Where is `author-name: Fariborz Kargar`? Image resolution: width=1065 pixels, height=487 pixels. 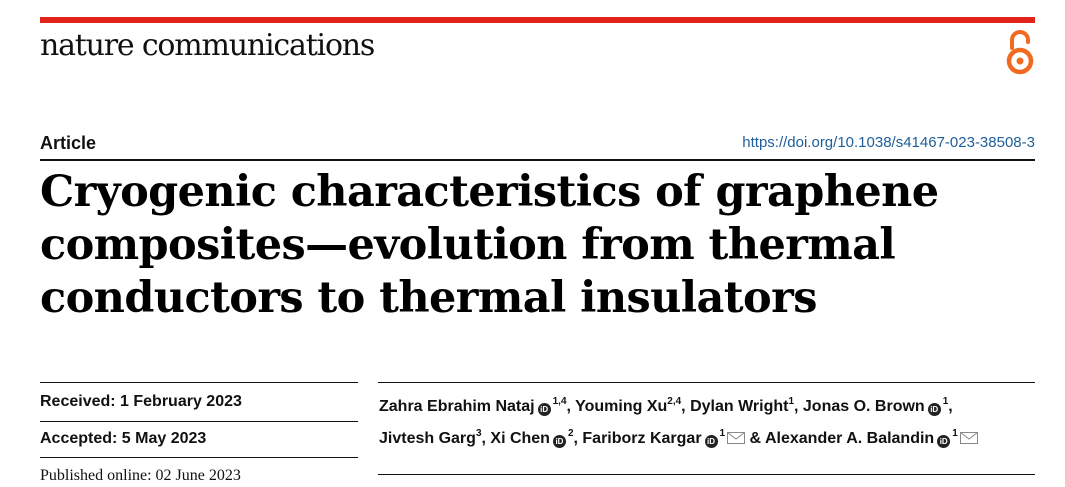
author-name: Fariborz Kargar is located at coordinates (642, 438).